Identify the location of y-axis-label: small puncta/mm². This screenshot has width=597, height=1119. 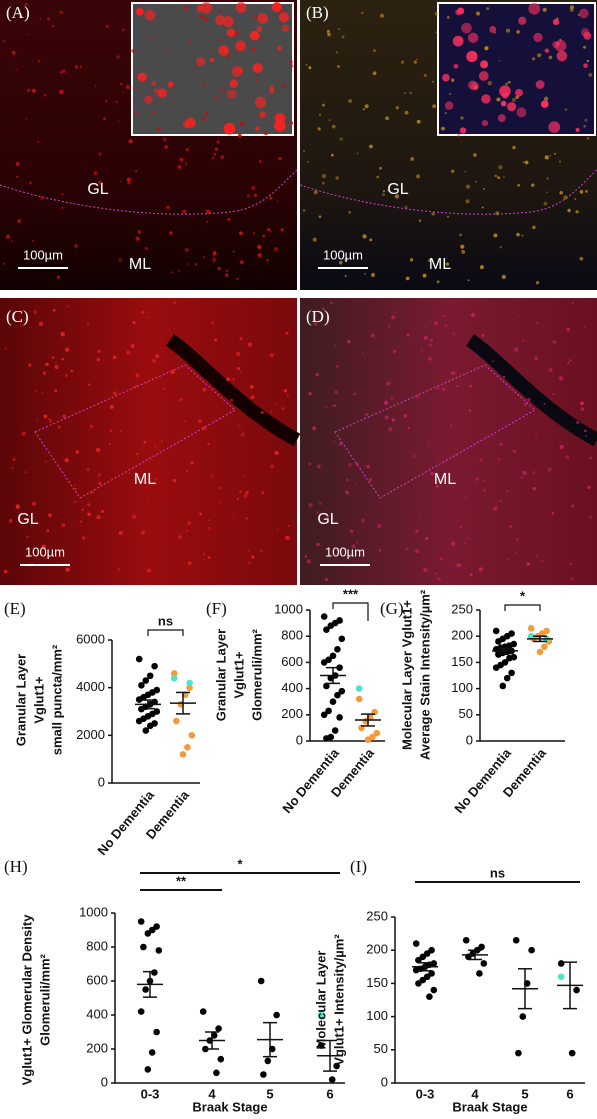
(56, 699).